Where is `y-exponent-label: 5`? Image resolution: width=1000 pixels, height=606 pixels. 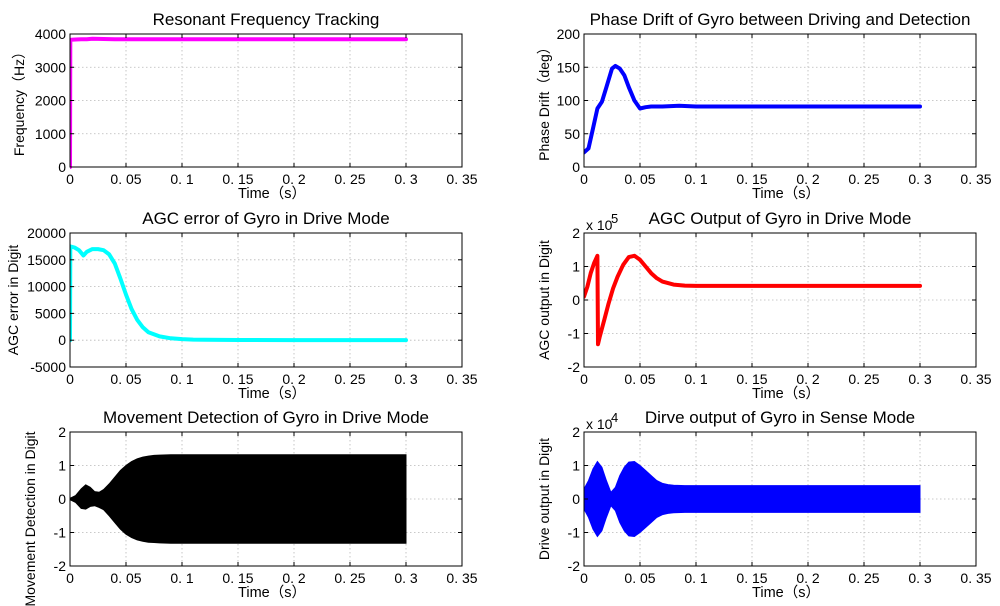
y-exponent-label: 5 is located at coordinates (614, 218).